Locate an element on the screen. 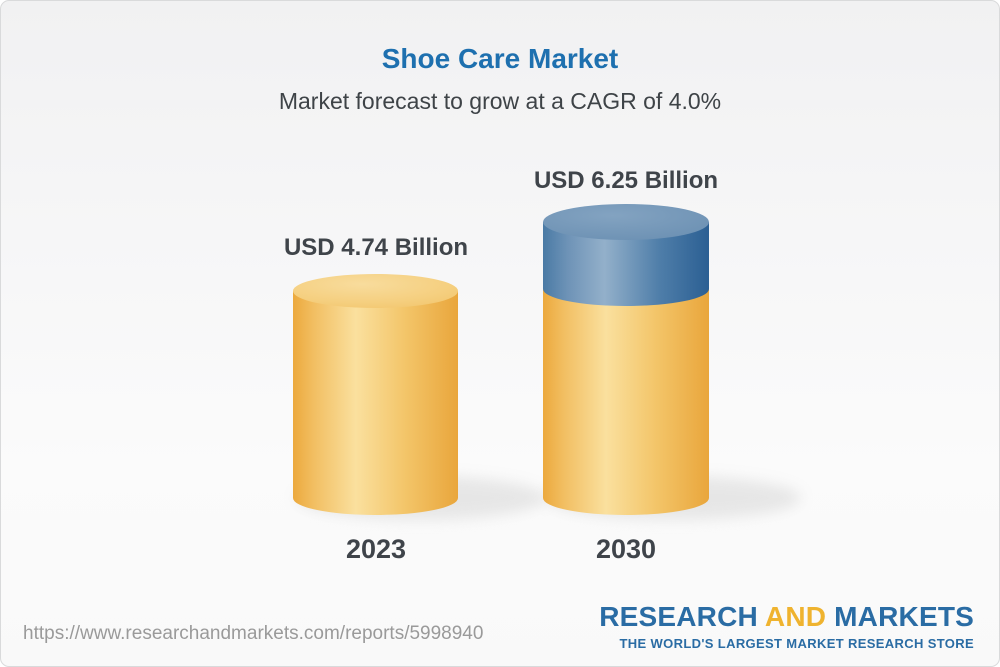 The height and width of the screenshot is (667, 1000). year-label-2023: 2023 is located at coordinates (376, 549).